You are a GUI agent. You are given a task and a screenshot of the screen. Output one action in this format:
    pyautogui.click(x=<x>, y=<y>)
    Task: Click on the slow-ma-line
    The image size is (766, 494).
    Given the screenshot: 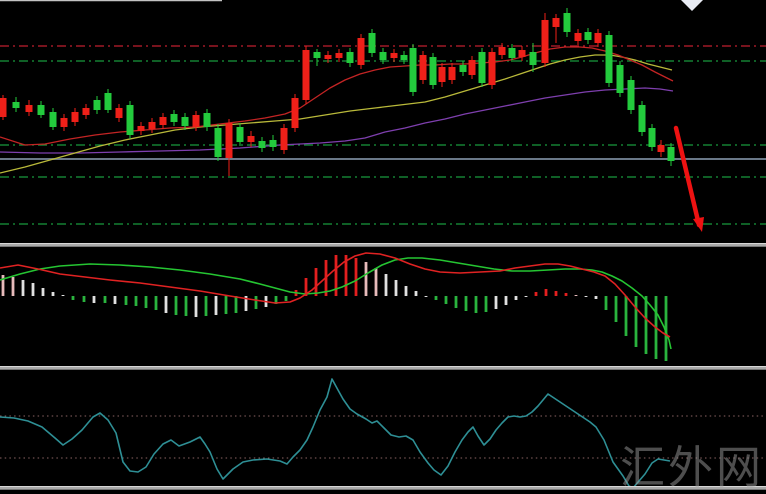 What is the action you would take?
    pyautogui.click(x=337, y=120)
    